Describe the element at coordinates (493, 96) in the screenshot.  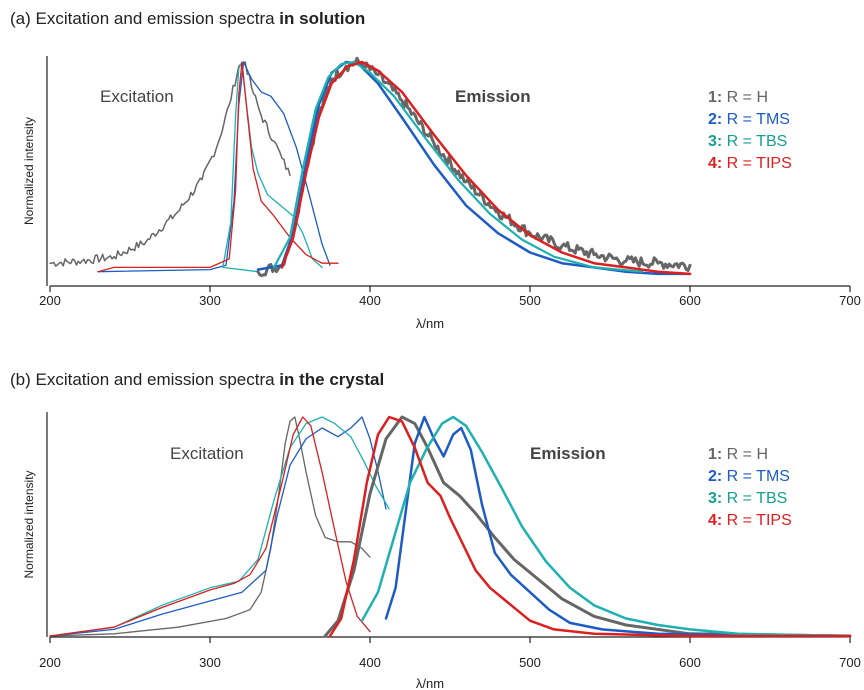
I see `panel-a-emission-label: Emission` at that location.